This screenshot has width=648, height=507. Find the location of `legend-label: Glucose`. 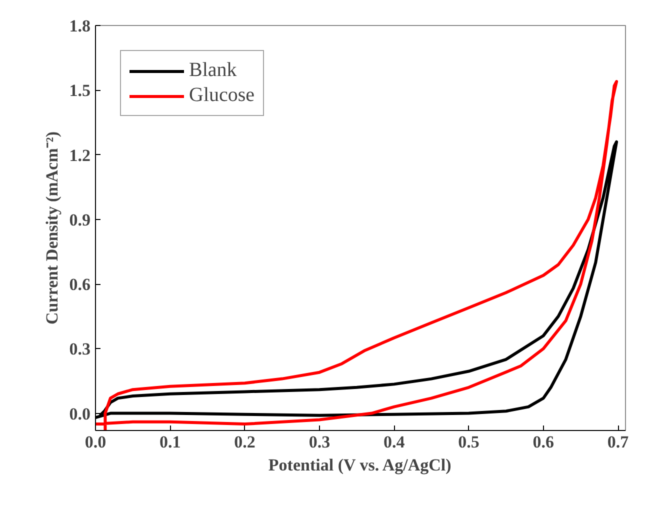

legend-label: Glucose is located at coordinates (222, 95).